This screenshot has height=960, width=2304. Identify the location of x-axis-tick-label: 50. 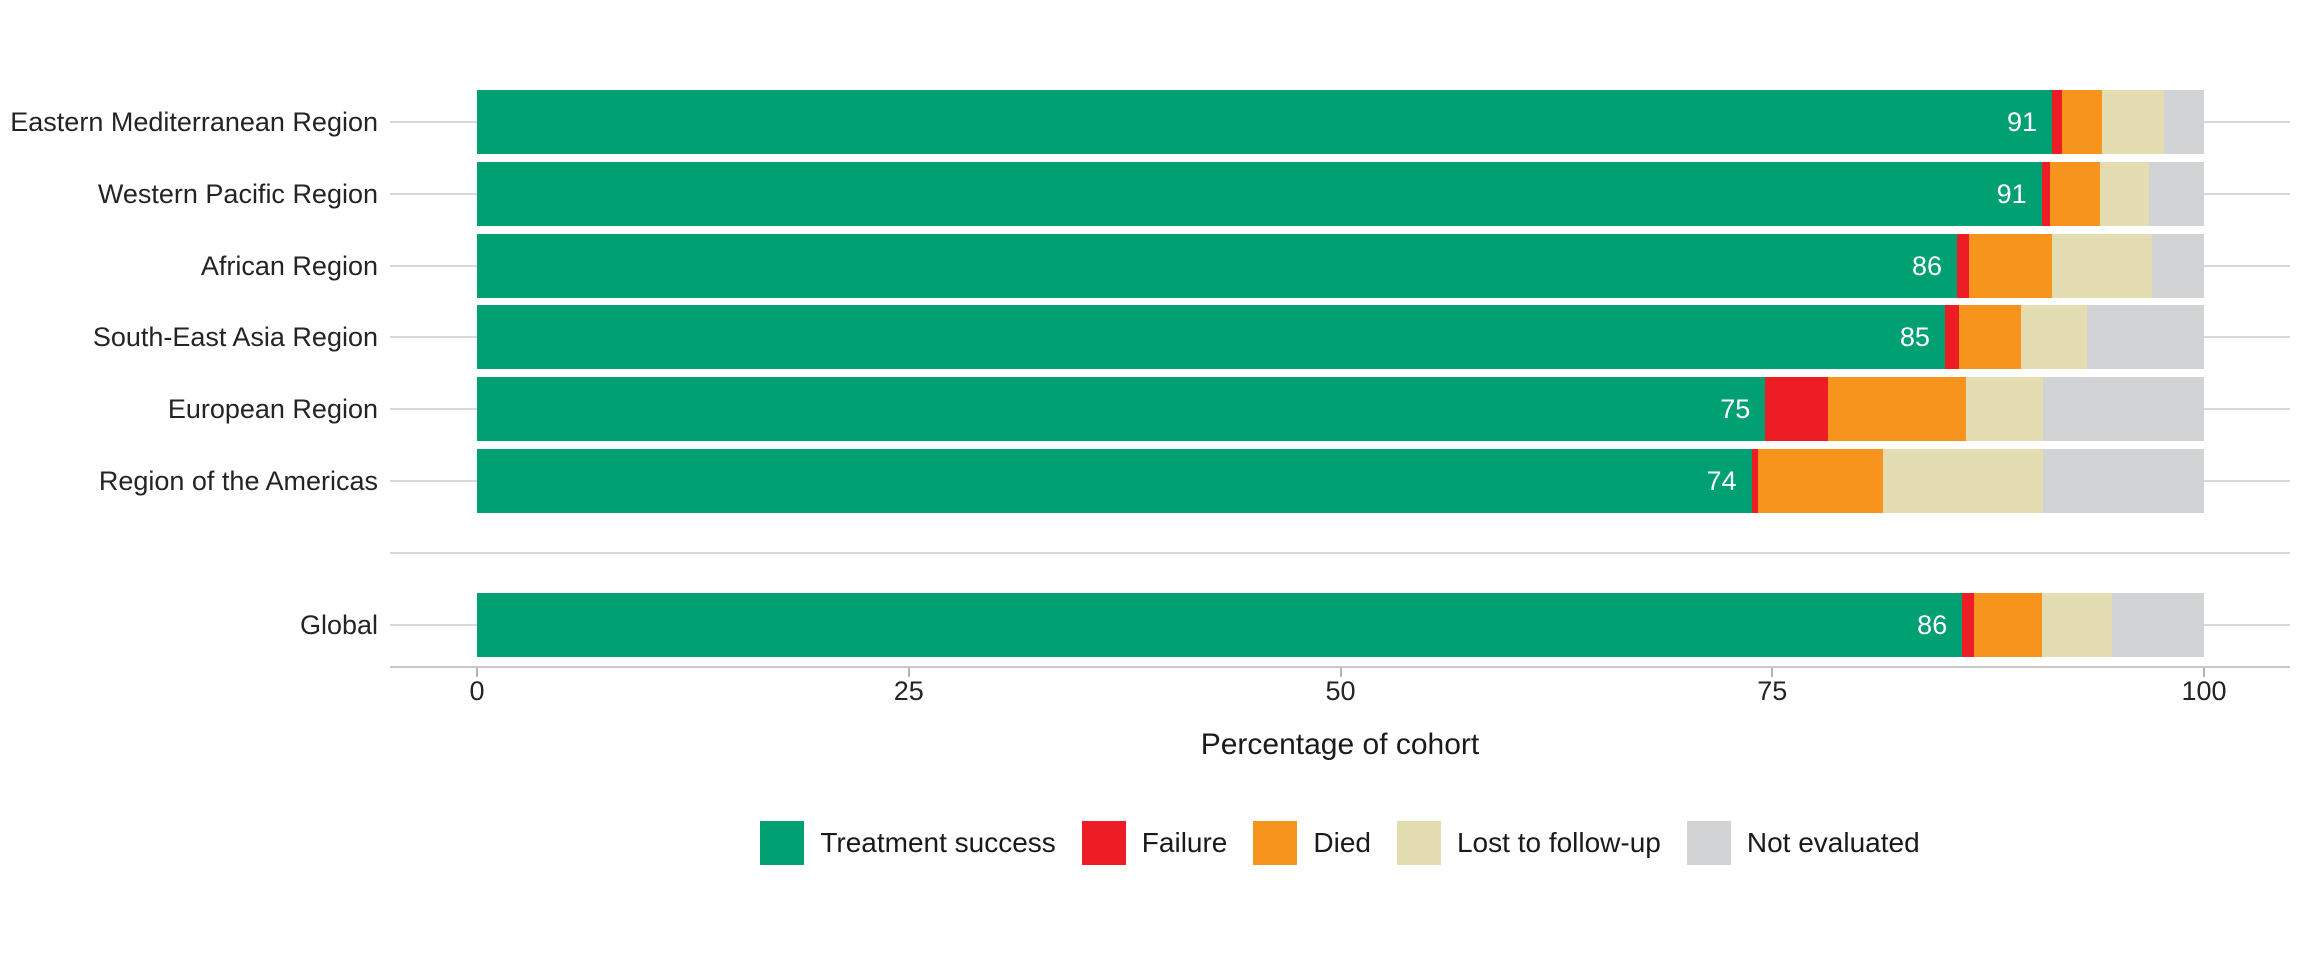
(1340, 691).